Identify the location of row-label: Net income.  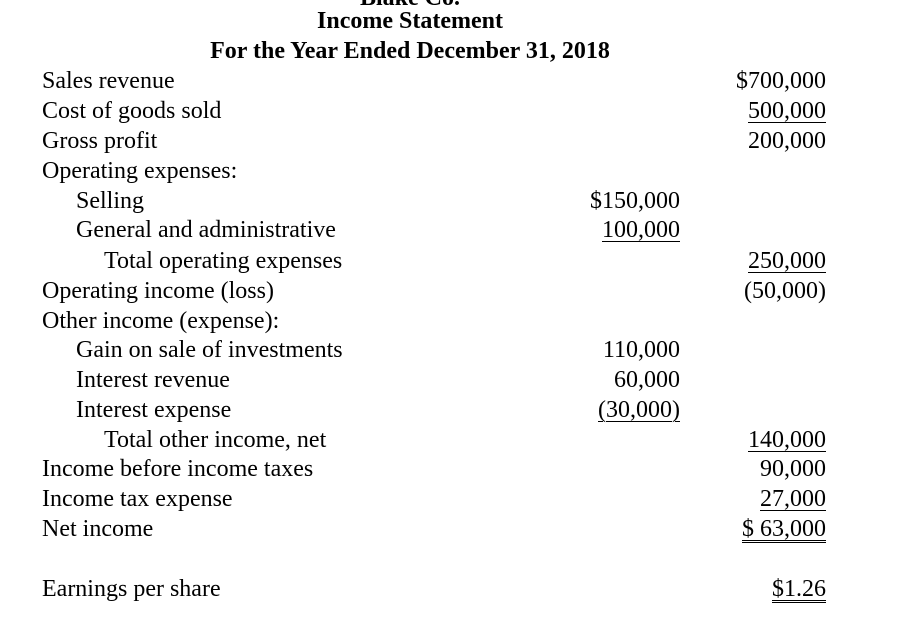
(98, 529).